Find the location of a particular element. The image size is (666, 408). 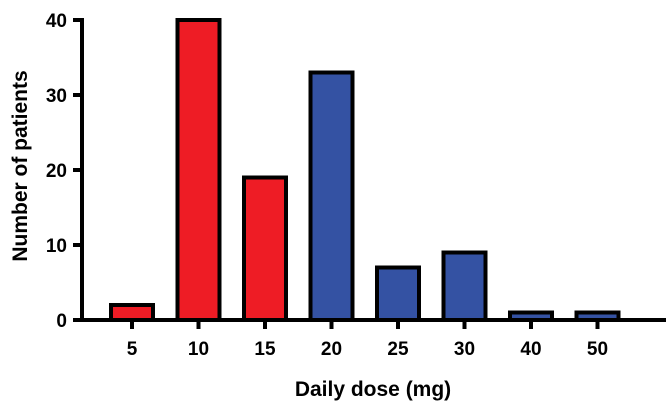

y-tick-label: 0 is located at coordinates (61, 321).